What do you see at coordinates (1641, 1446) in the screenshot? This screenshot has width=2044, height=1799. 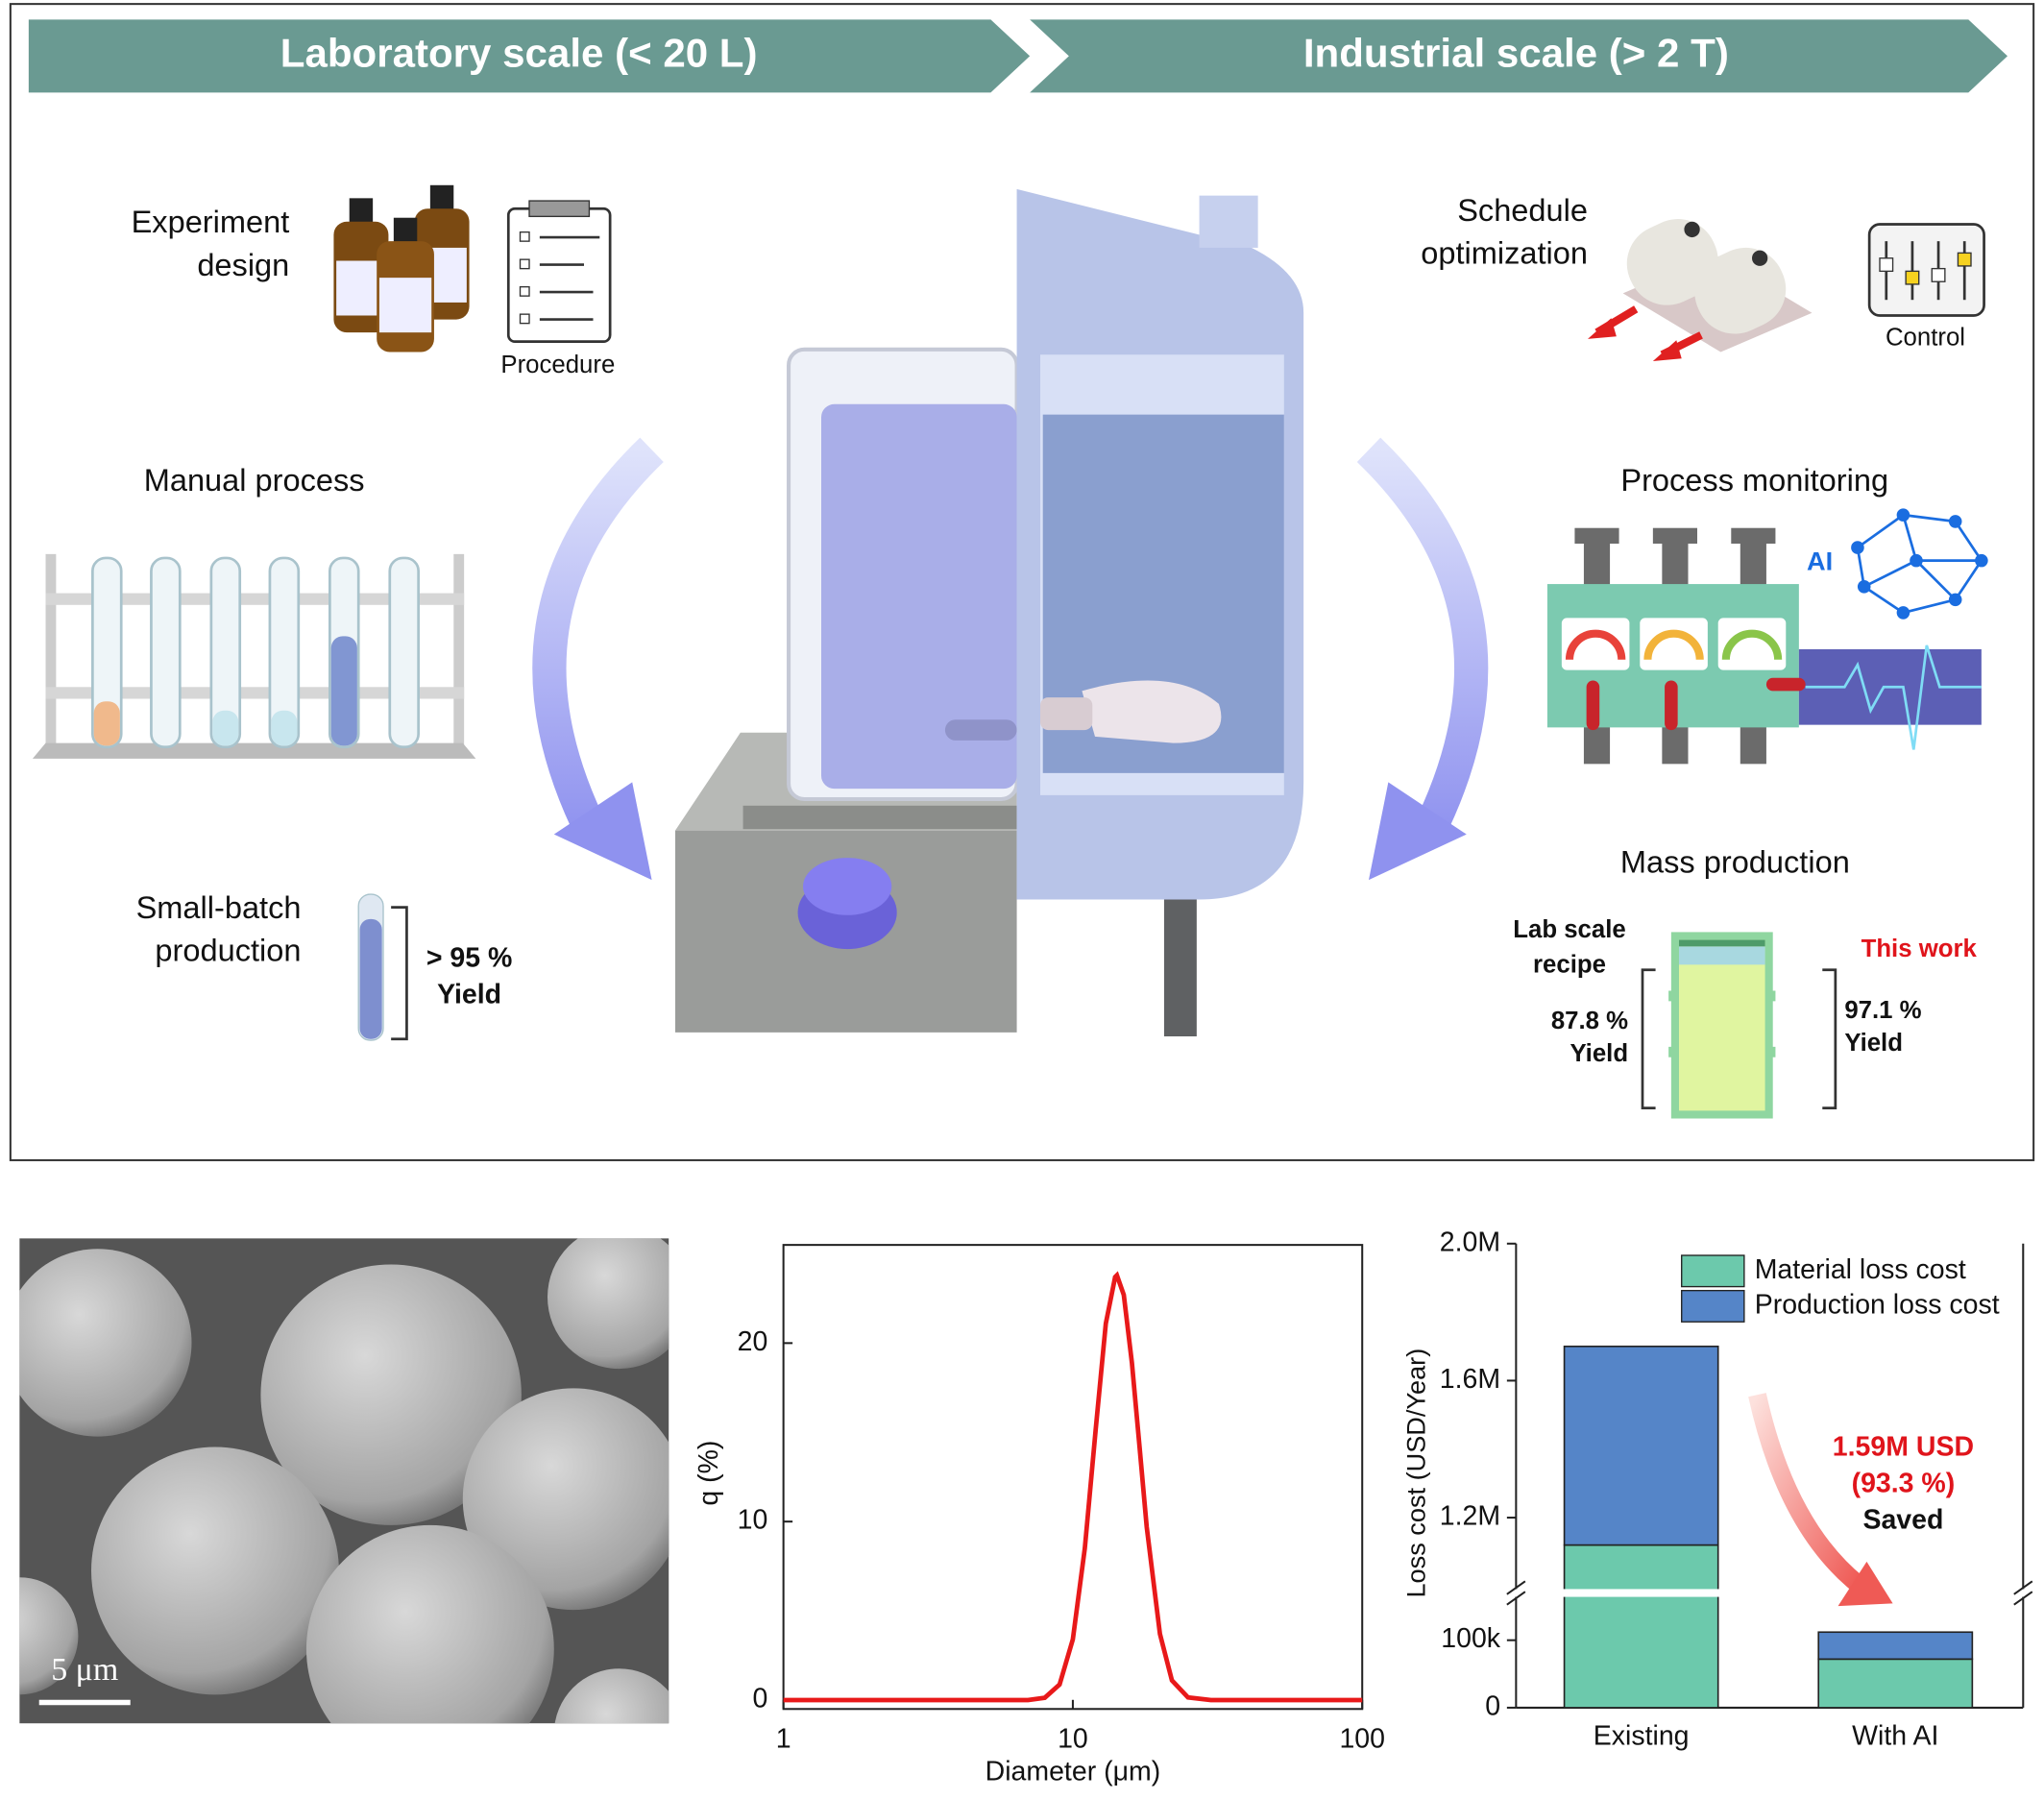 I see `bar-segment` at bounding box center [1641, 1446].